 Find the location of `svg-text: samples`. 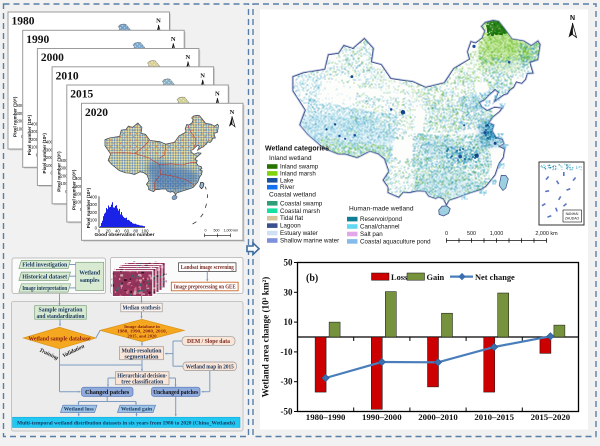

svg-text: samples is located at coordinates (90, 281).